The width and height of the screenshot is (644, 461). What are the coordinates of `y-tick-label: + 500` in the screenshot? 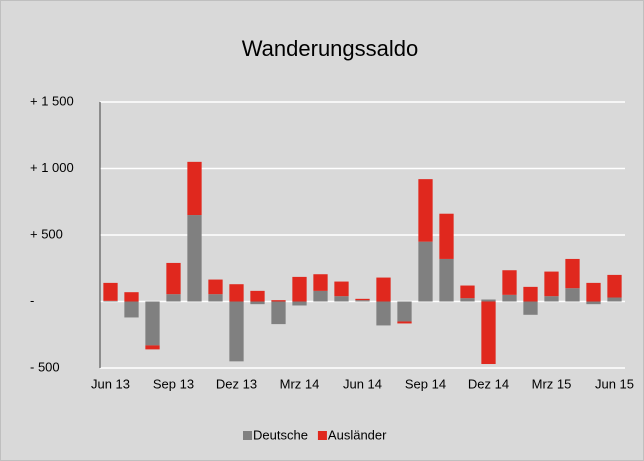 It's located at (46, 233).